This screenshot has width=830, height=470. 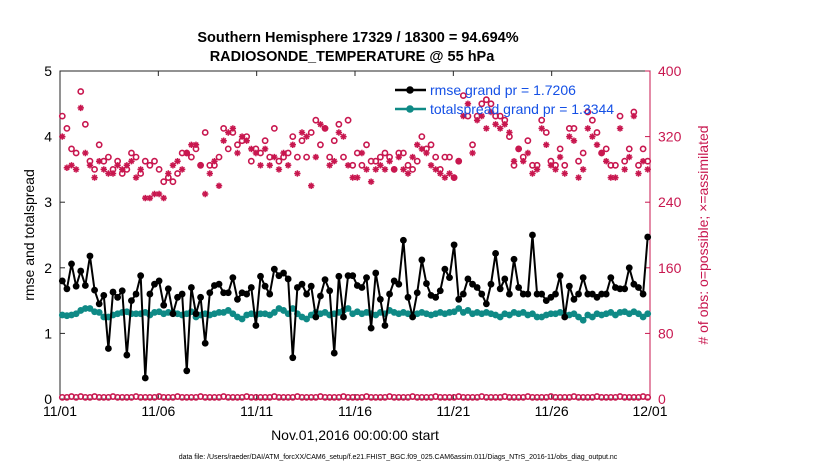 I want to click on y-axis-right-label: # of obs: o=possible; ×=assimilated, so click(x=703, y=234).